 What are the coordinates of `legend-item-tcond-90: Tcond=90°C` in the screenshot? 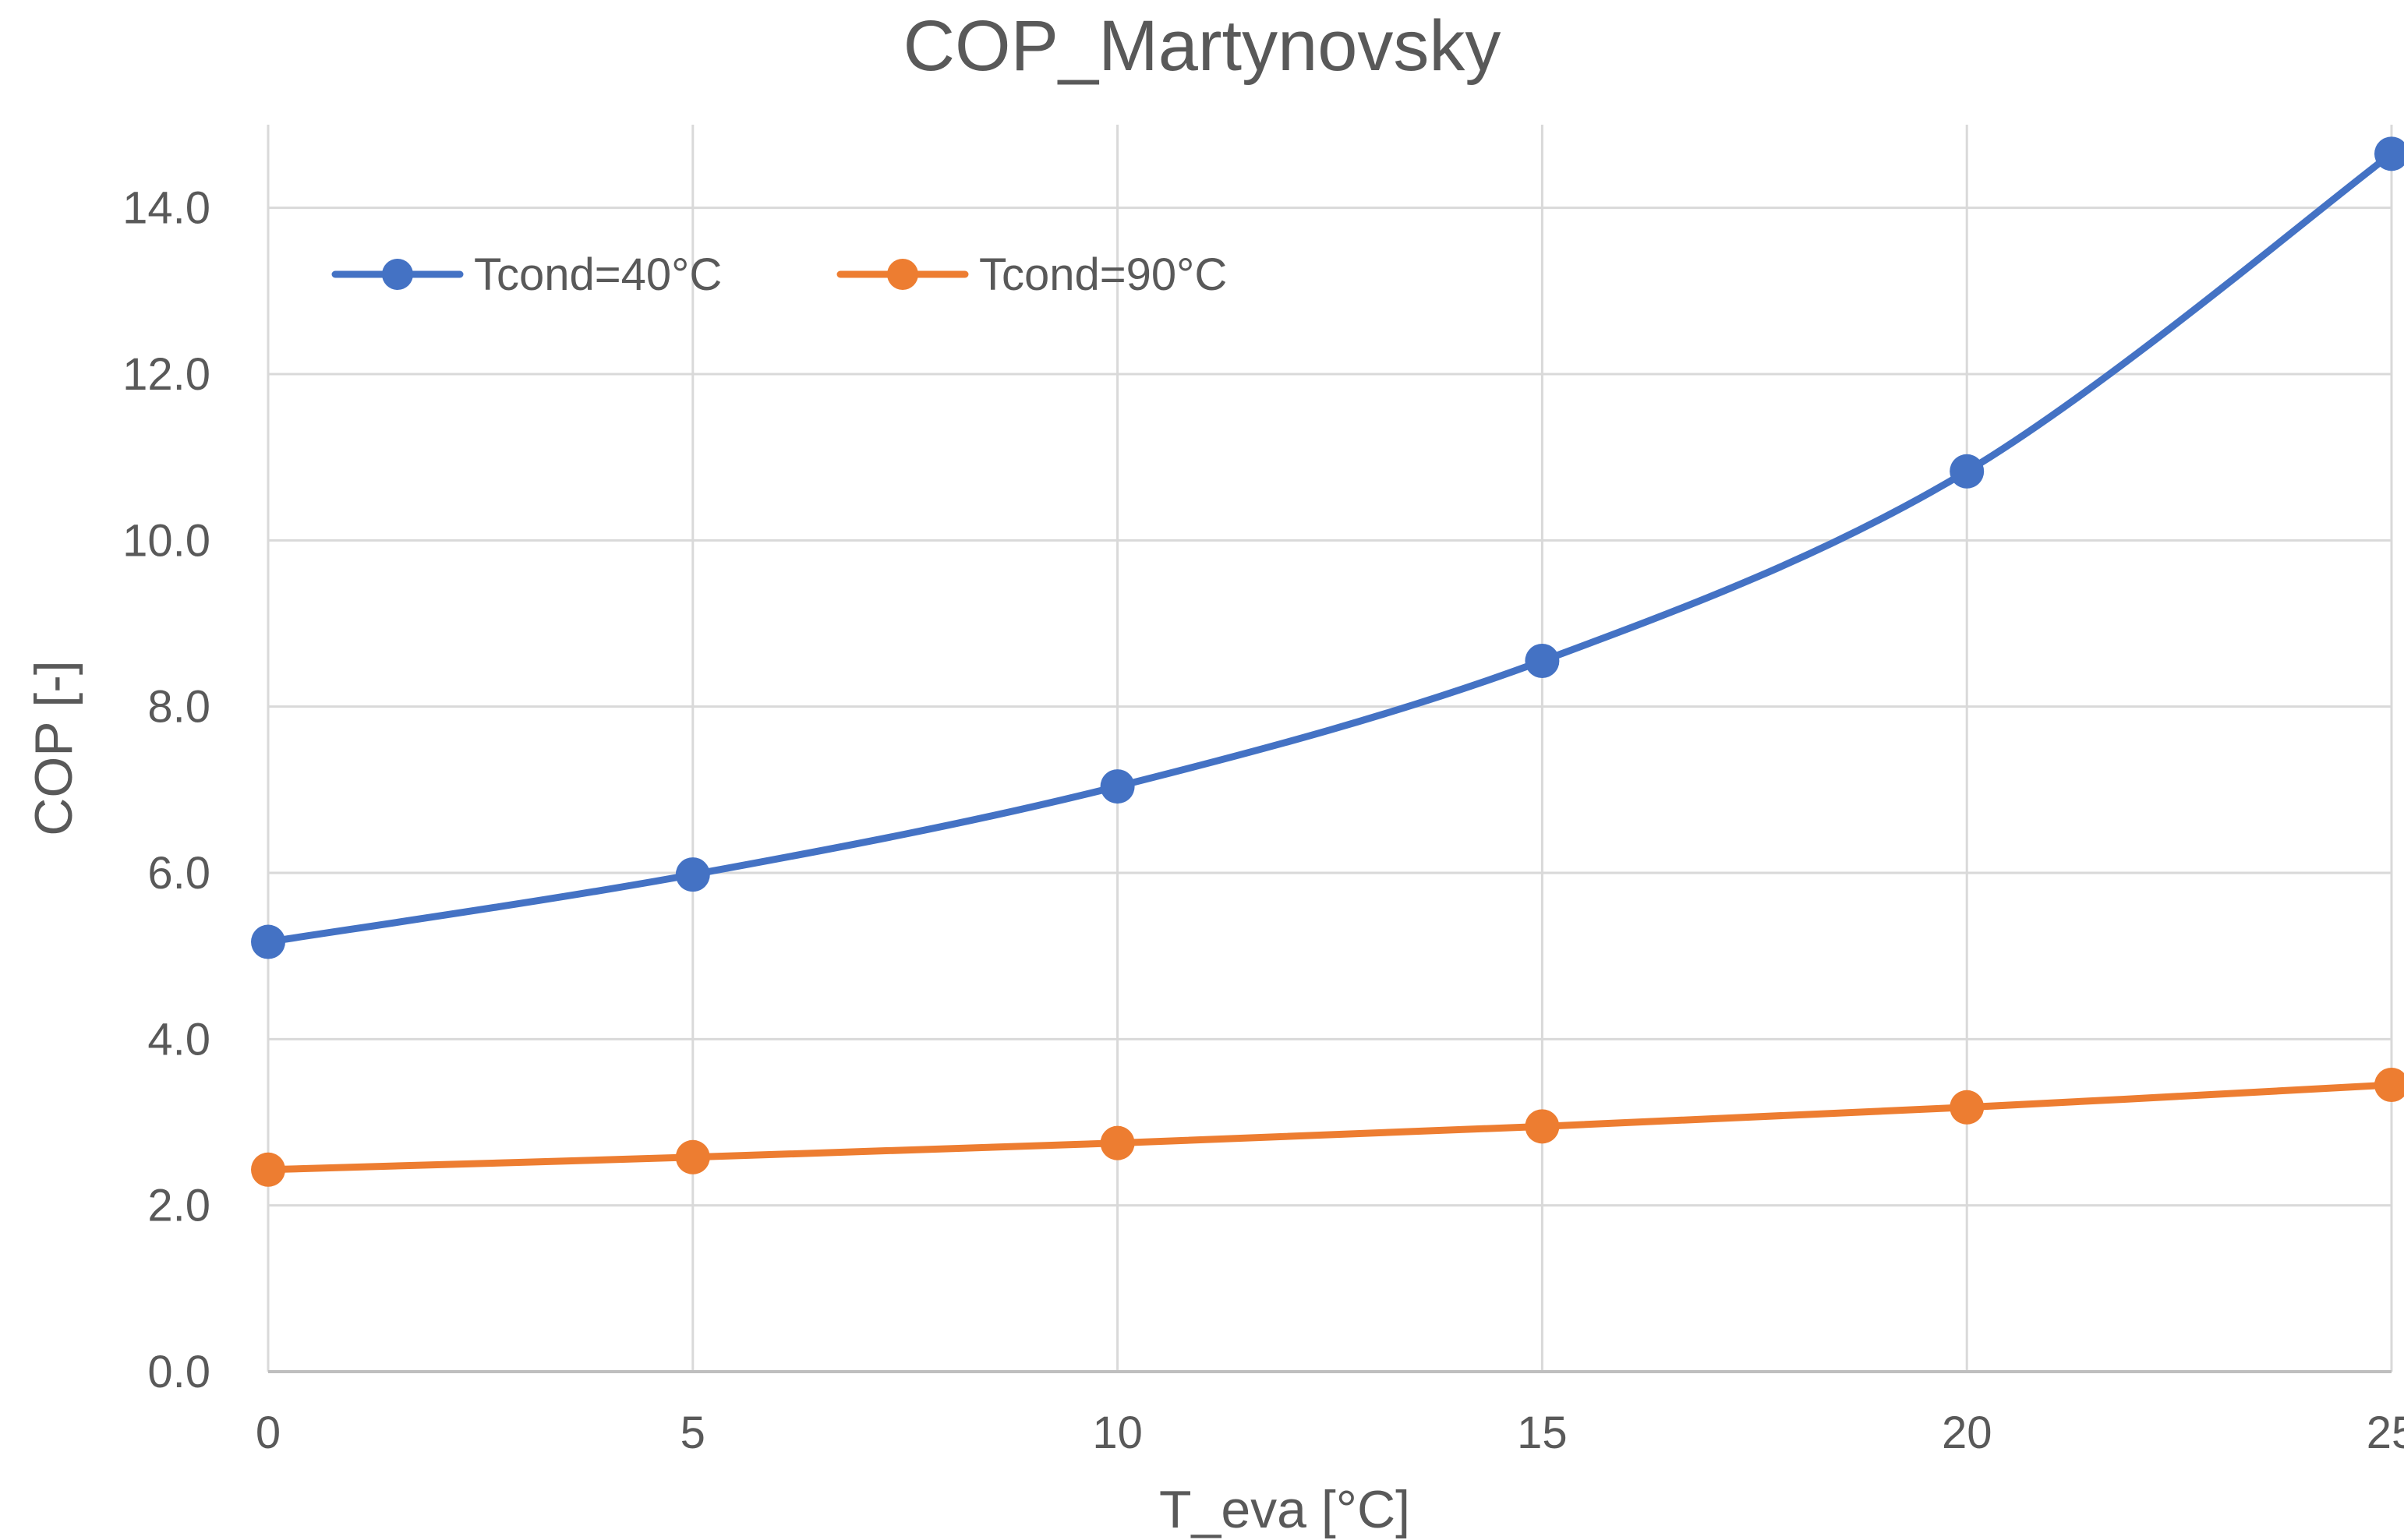 It's located at (1031, 274).